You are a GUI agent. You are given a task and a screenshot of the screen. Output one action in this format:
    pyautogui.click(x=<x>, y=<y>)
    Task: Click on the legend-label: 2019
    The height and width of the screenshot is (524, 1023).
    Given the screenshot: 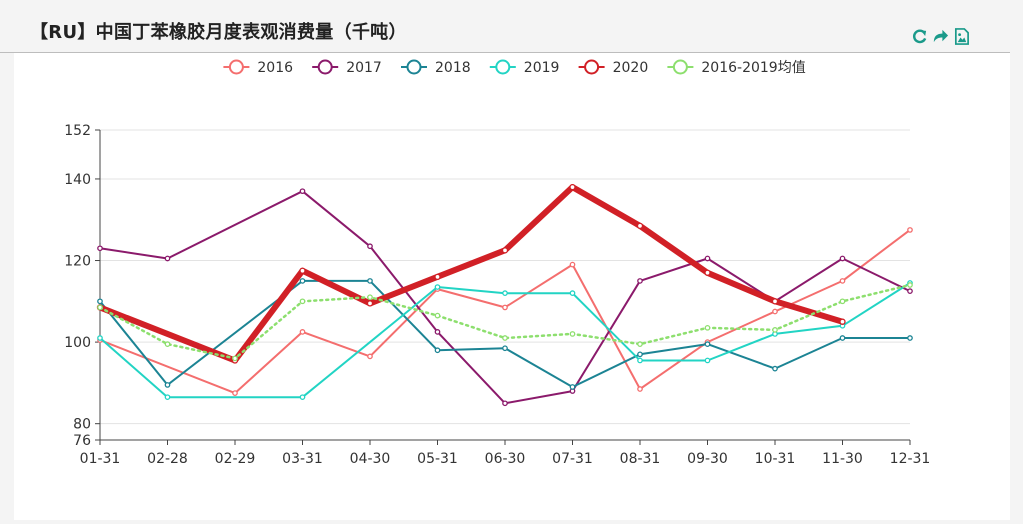 What is the action you would take?
    pyautogui.click(x=542, y=68)
    